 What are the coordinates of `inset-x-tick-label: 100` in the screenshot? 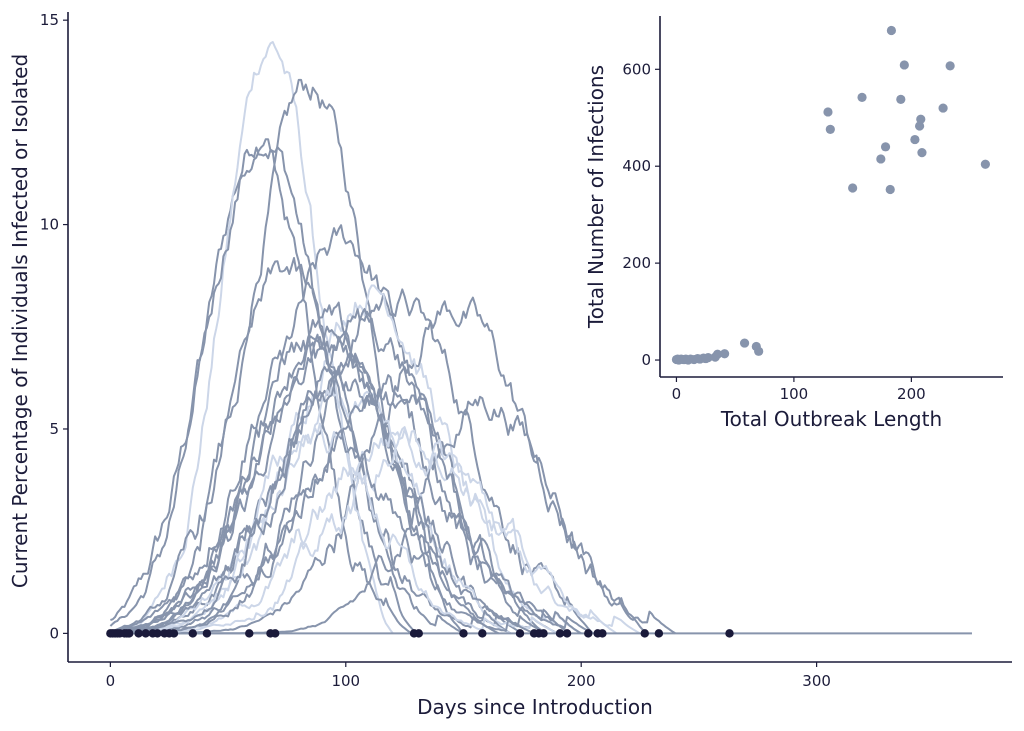 It's located at (794, 394).